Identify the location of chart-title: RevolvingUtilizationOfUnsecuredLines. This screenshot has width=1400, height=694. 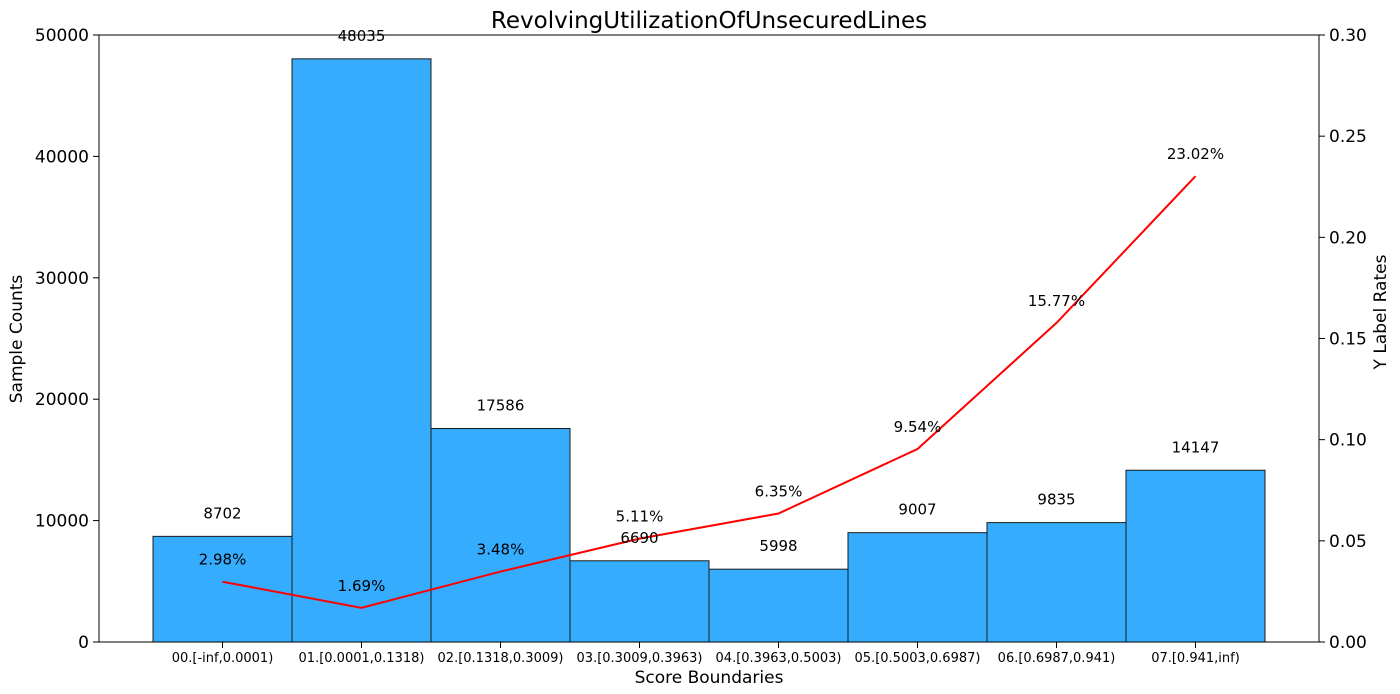
(709, 21).